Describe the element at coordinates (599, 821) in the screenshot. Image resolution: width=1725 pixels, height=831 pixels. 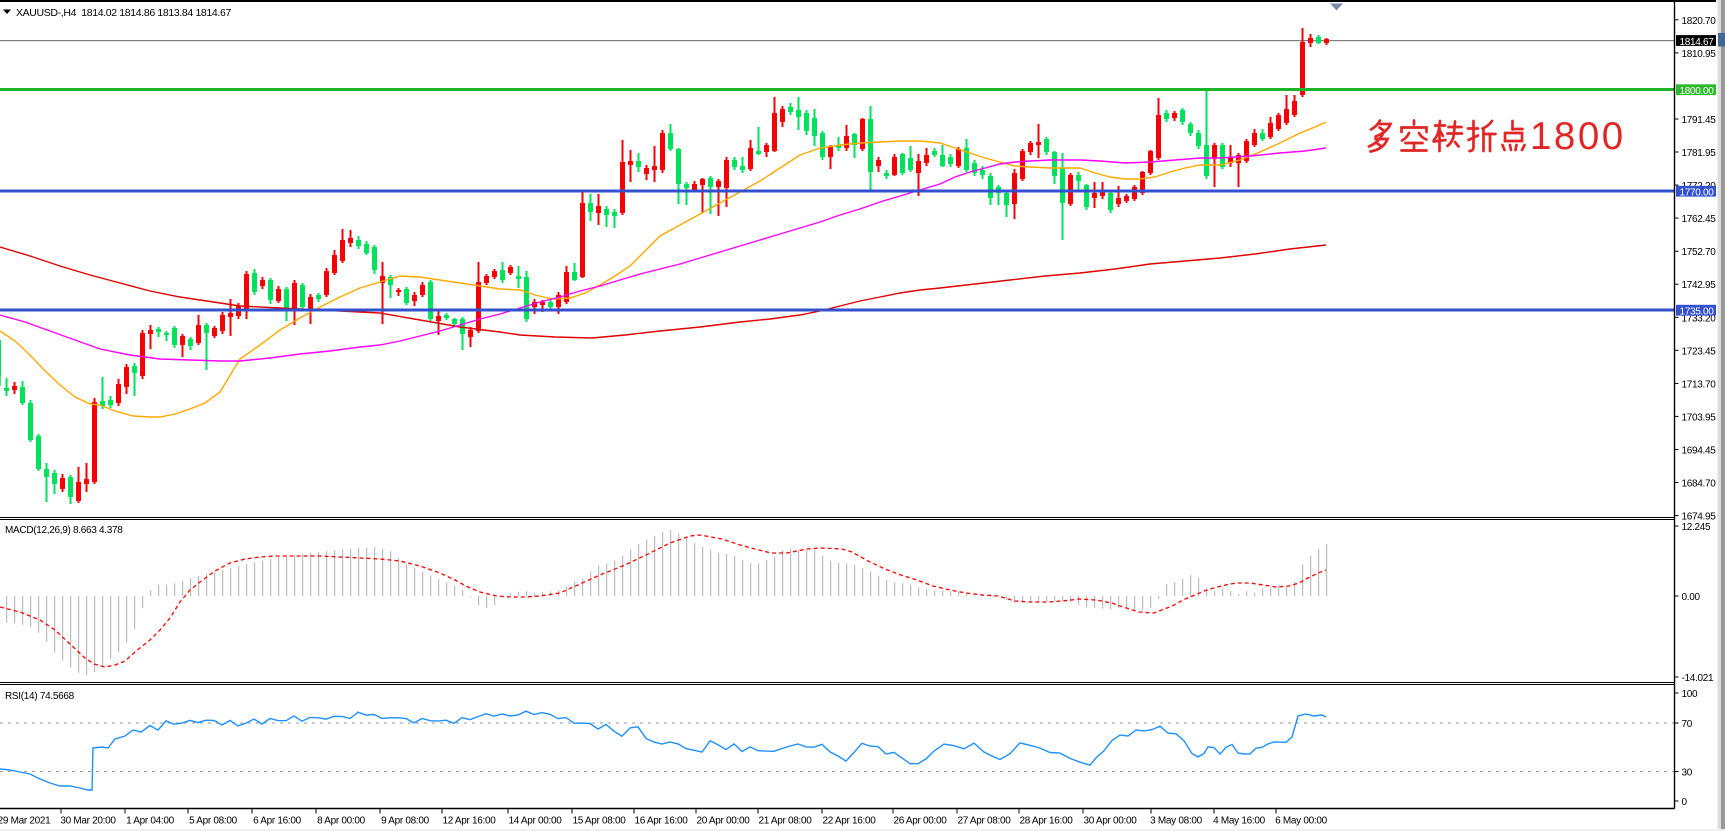
I see `svg-text: 15 Apr 08:00` at that location.